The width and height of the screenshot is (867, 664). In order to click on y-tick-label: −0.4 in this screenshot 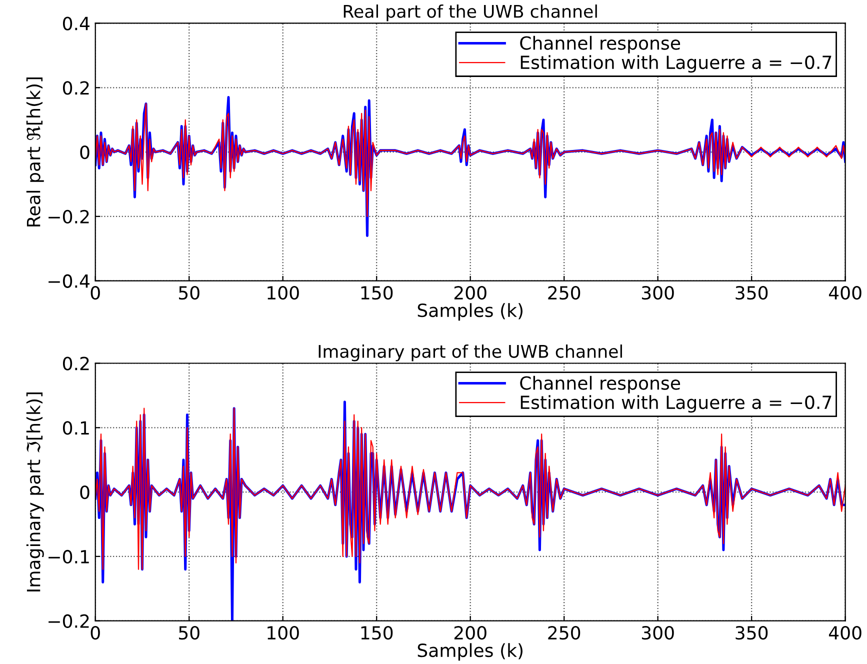, I will do `click(69, 281)`.